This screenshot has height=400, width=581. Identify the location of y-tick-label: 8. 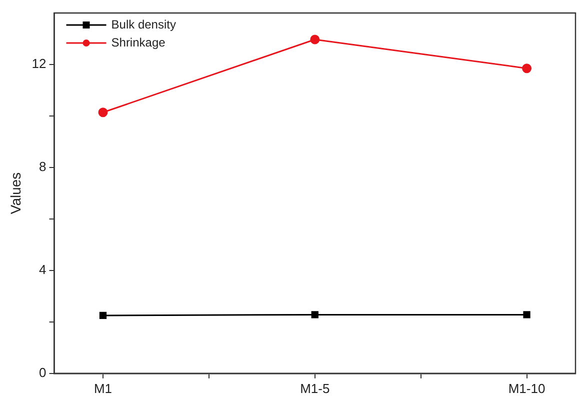
(42, 166).